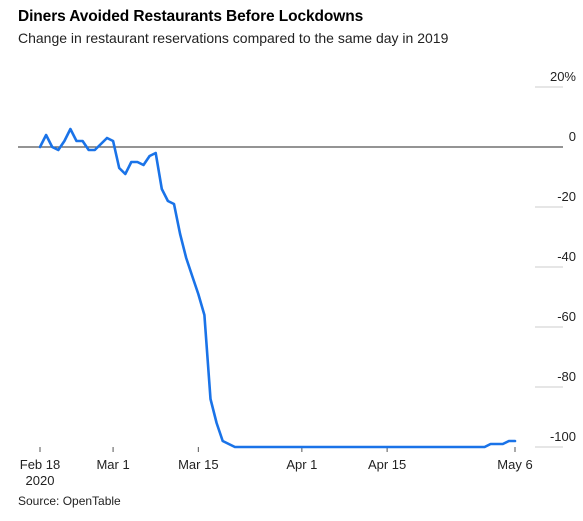  I want to click on x-tick-label: Apr 15, so click(387, 464).